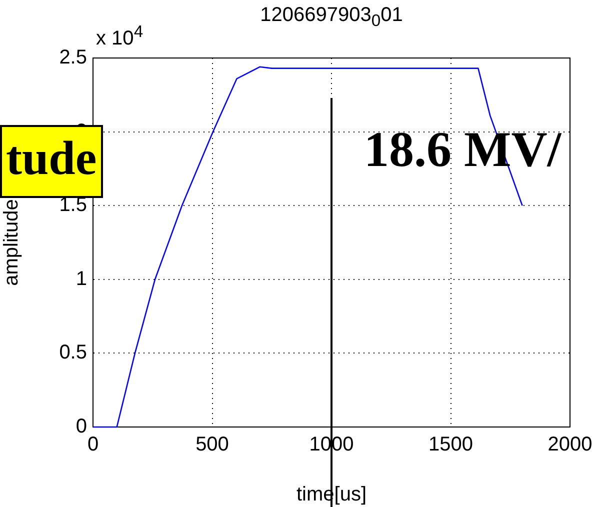 Image resolution: width=606 pixels, height=507 pixels. I want to click on y-axis-title: amplitude, so click(11, 242).